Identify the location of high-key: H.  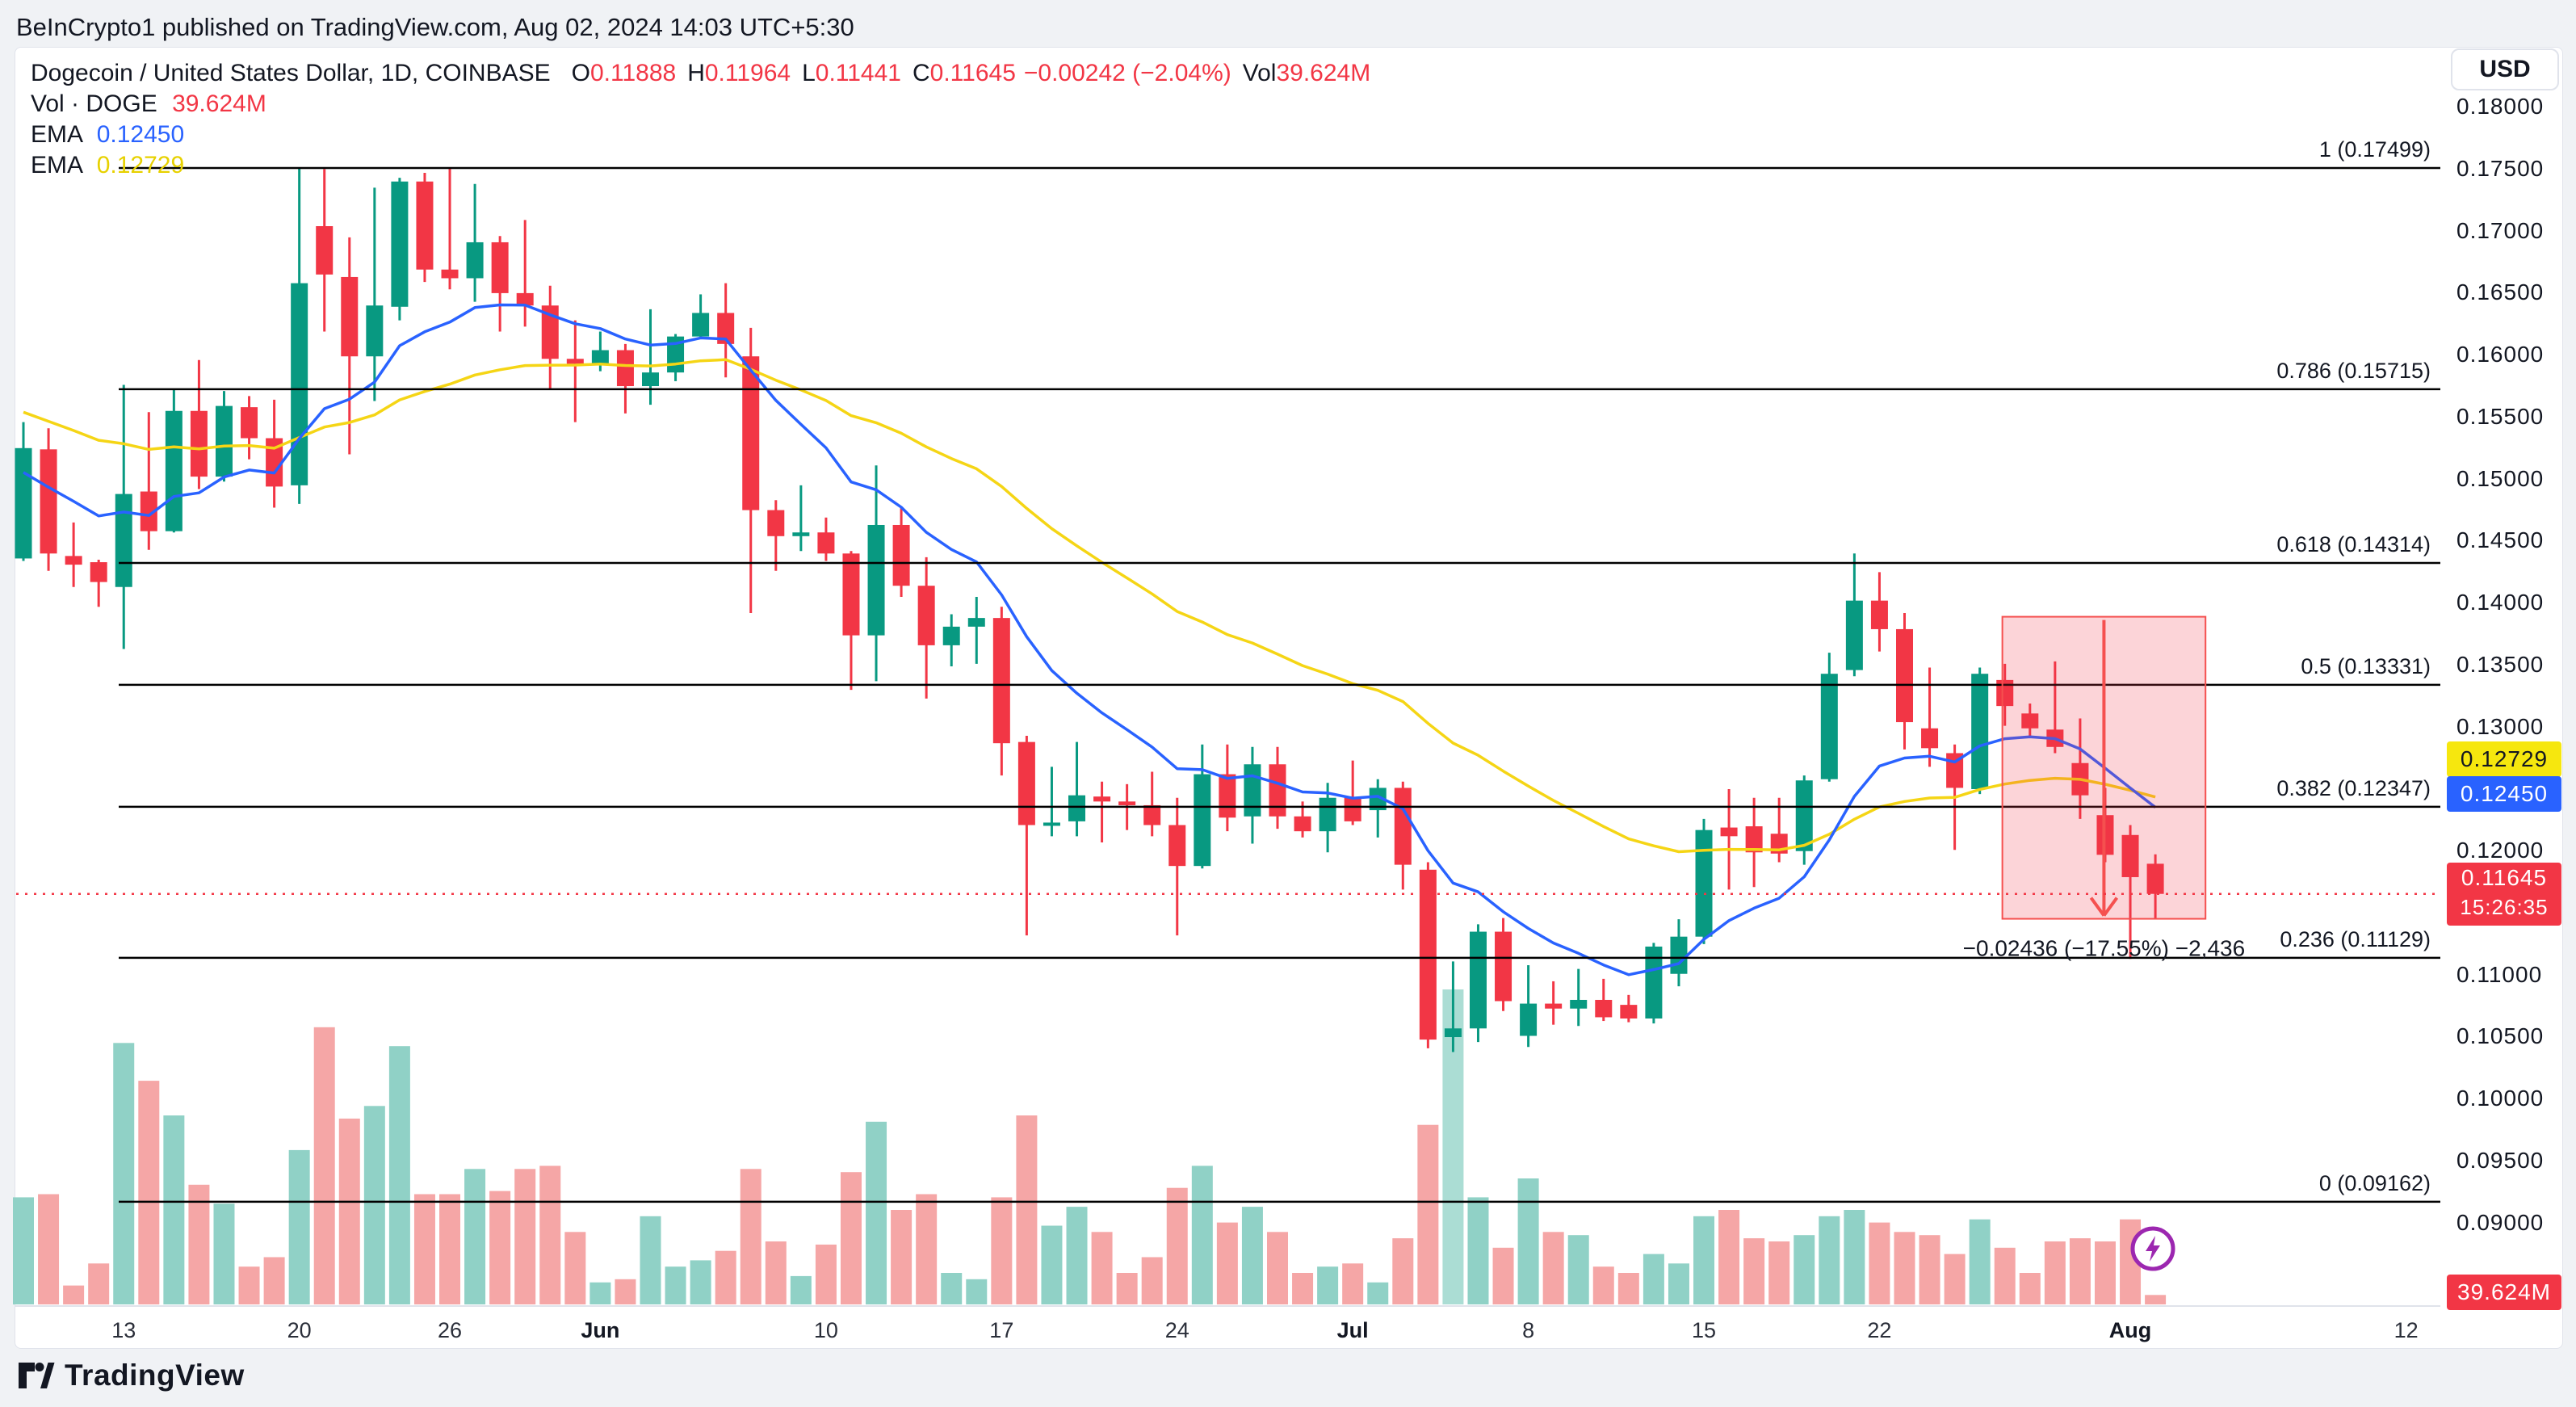
(696, 73).